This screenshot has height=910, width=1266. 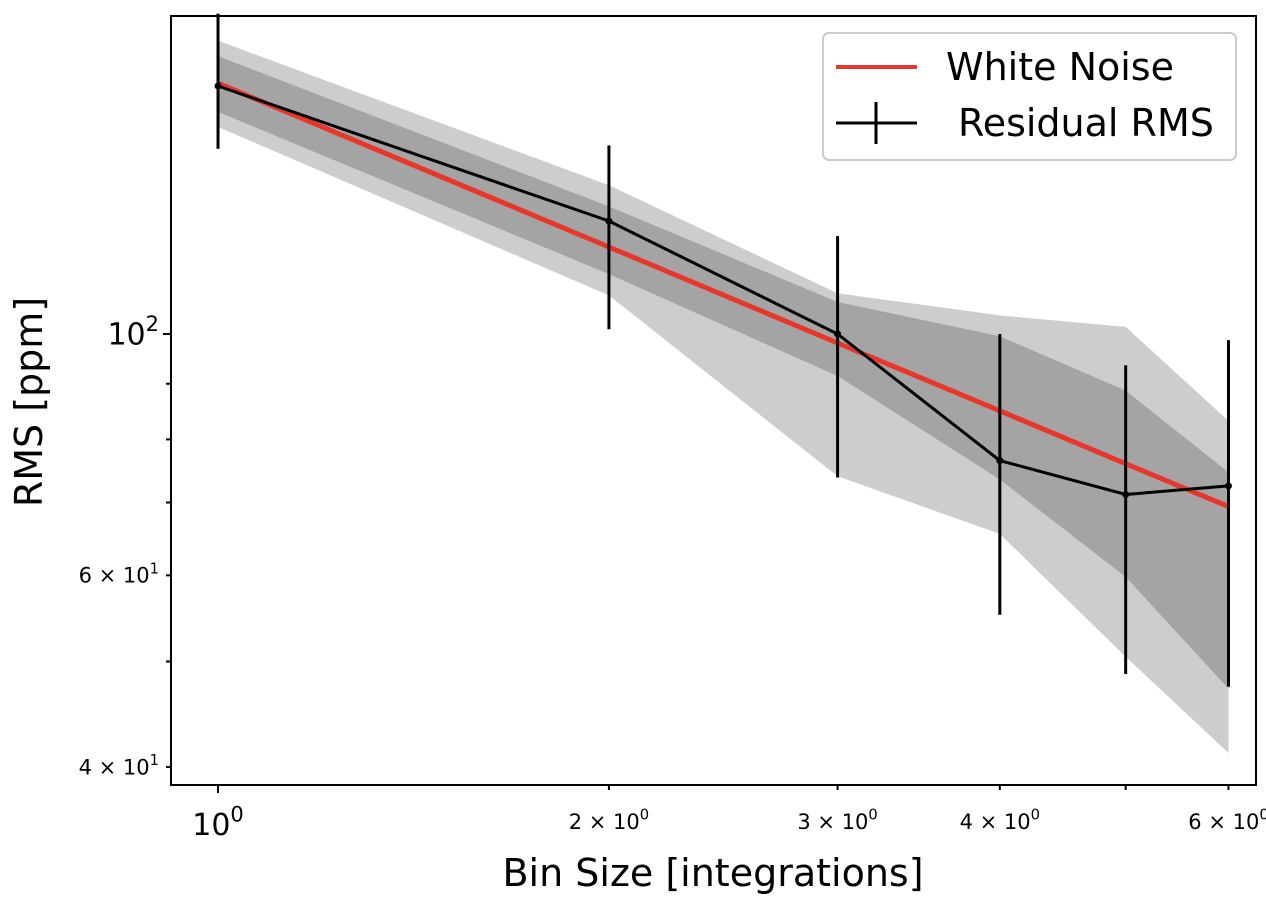 I want to click on x-tick-label: 4 × 100, so click(x=1000, y=820).